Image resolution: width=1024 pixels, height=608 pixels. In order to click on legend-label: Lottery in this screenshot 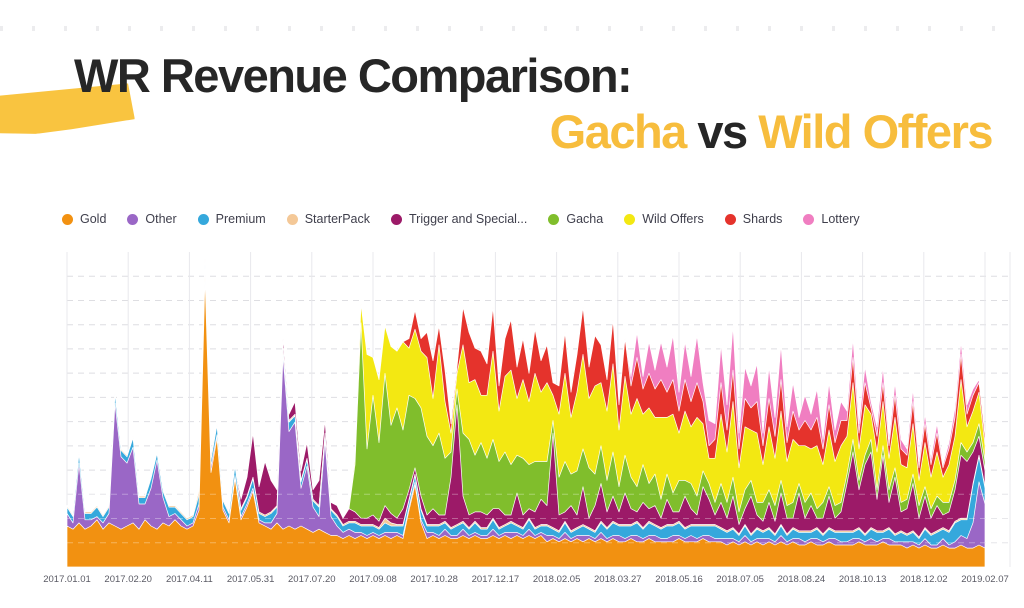, I will do `click(840, 219)`.